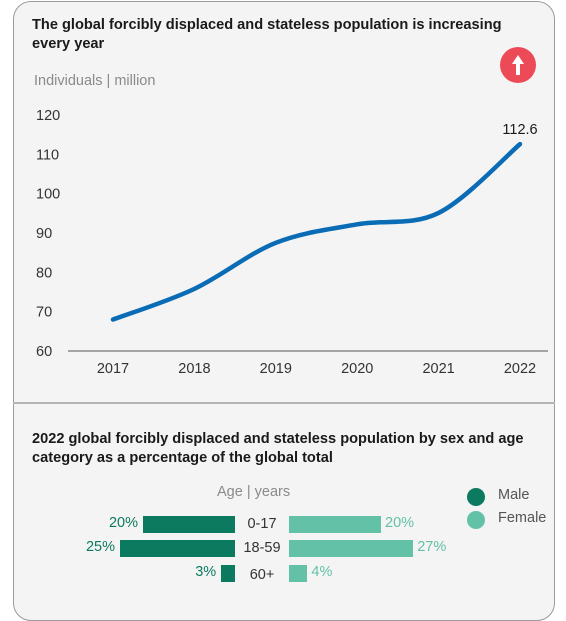 This screenshot has width=566, height=621. I want to click on age-category-label: 0-17, so click(262, 524).